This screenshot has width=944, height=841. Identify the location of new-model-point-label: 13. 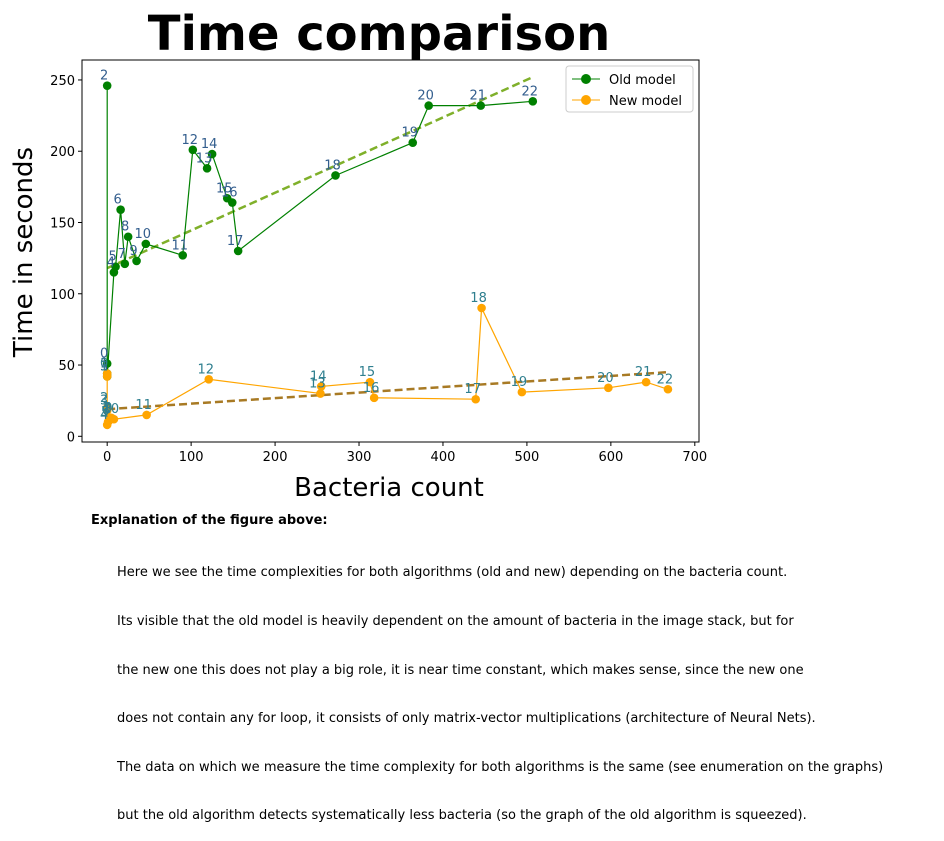
(317, 384).